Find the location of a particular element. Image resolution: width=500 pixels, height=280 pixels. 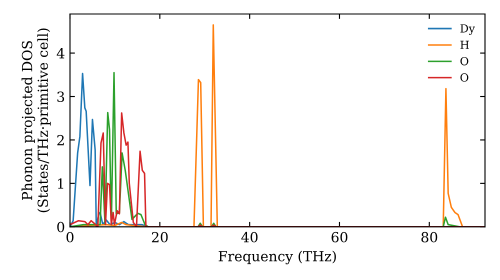

y-tick-label: 1 is located at coordinates (61, 183).